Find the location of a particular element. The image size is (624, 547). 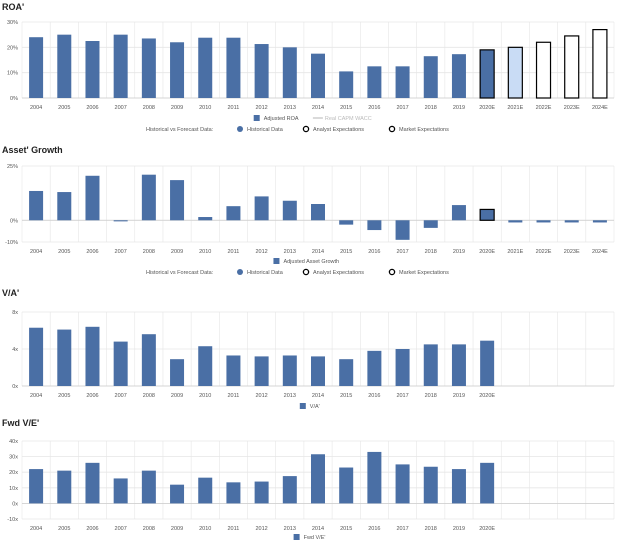

x-tick-label: 2004 is located at coordinates (36, 252).